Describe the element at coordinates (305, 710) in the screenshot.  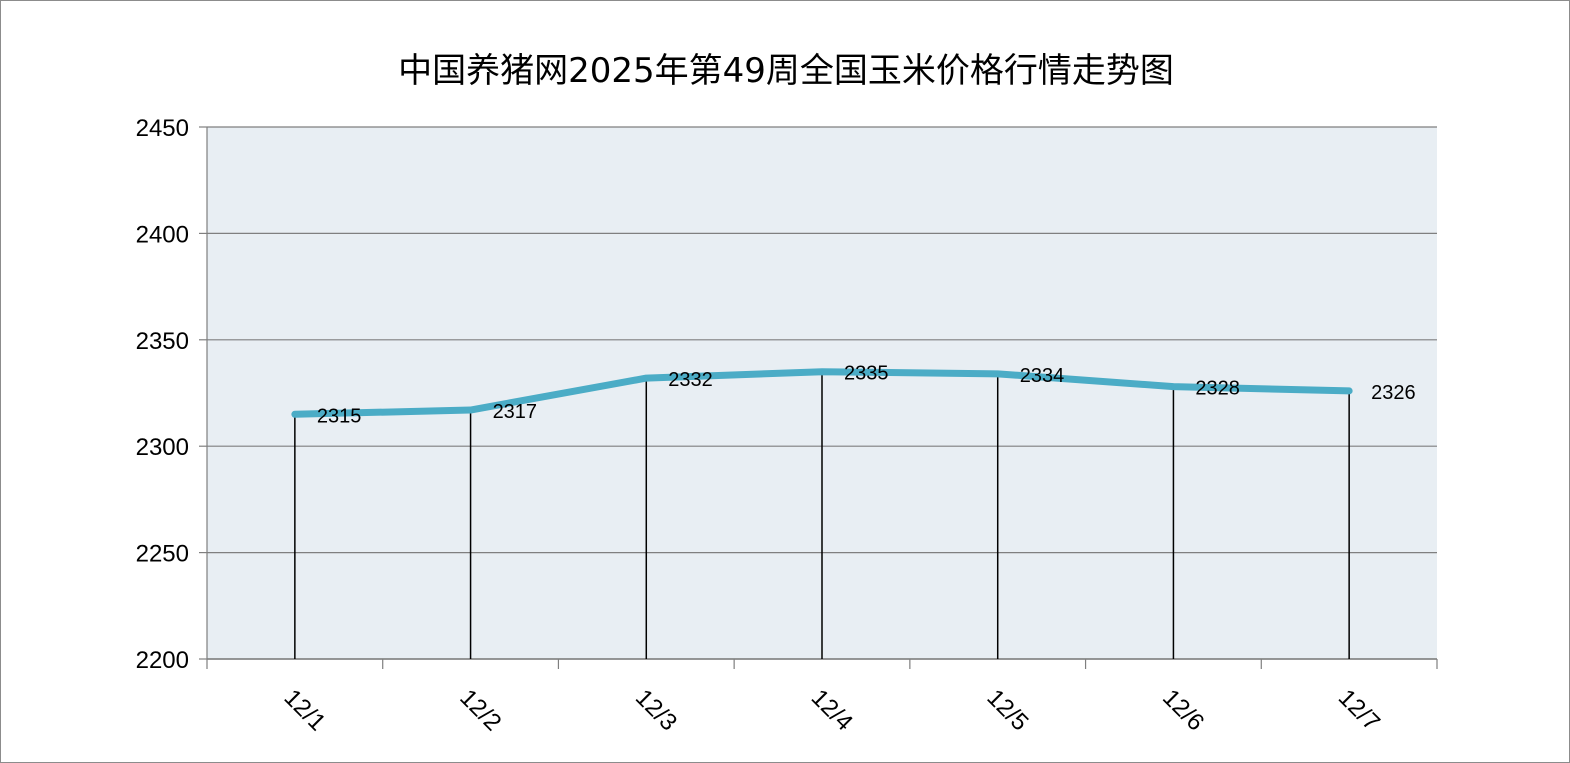
I see `x-tick-label: 12/1` at that location.